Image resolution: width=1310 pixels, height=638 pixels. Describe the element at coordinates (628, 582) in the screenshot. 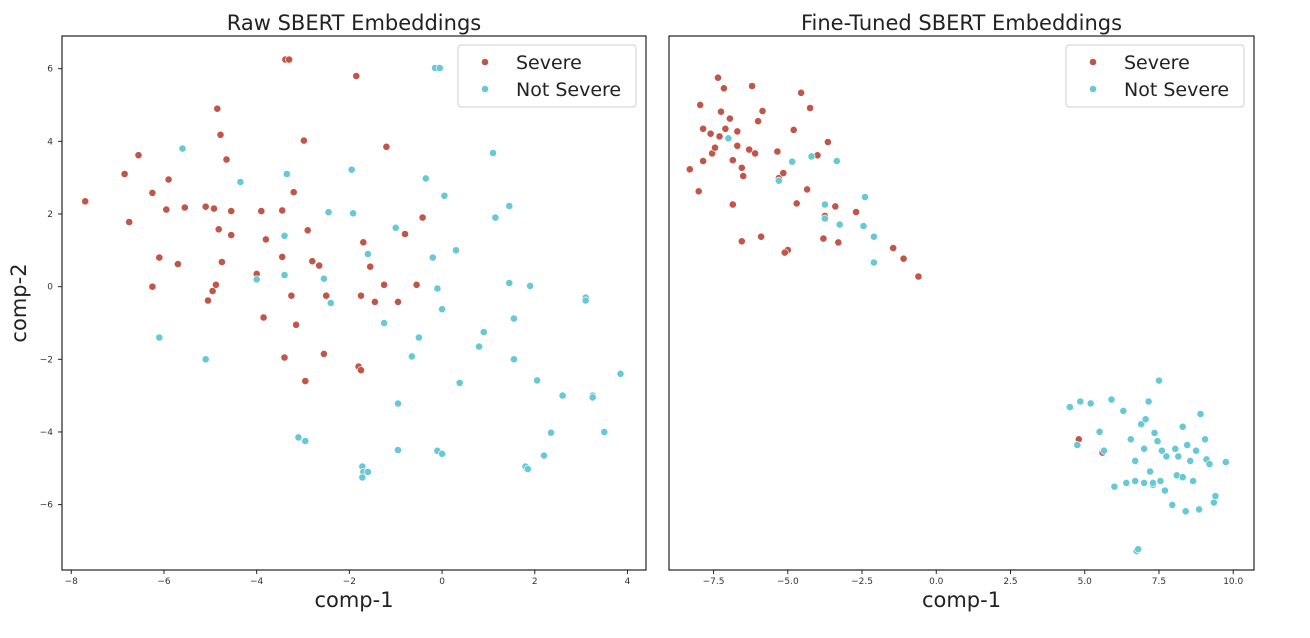

I see `x-tick-label: 4` at that location.